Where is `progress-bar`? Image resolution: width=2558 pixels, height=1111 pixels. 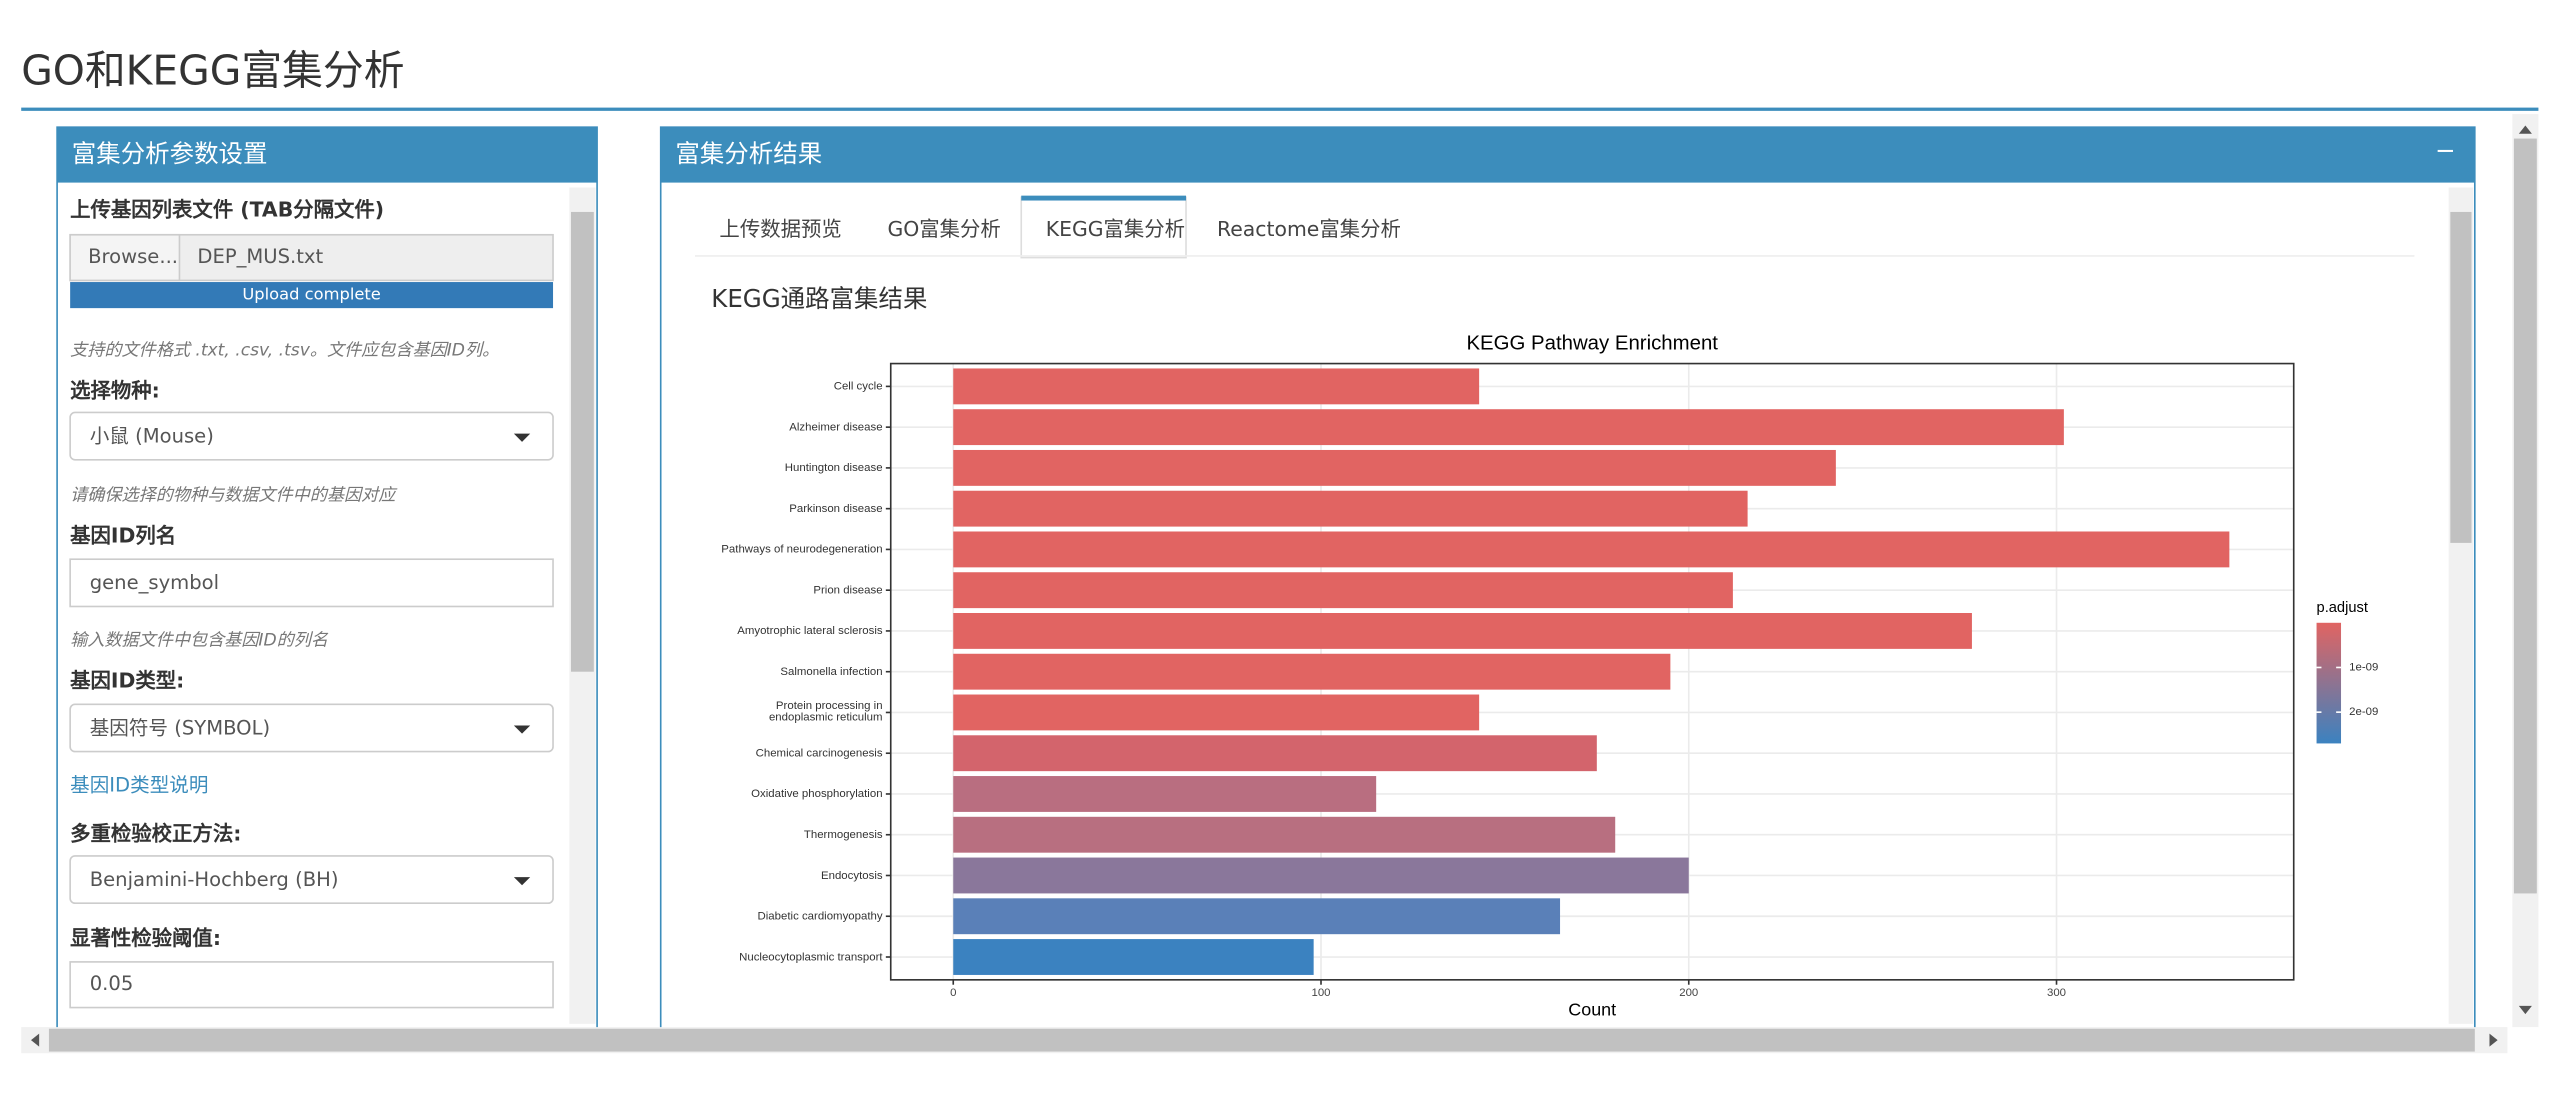
progress-bar is located at coordinates (312, 295).